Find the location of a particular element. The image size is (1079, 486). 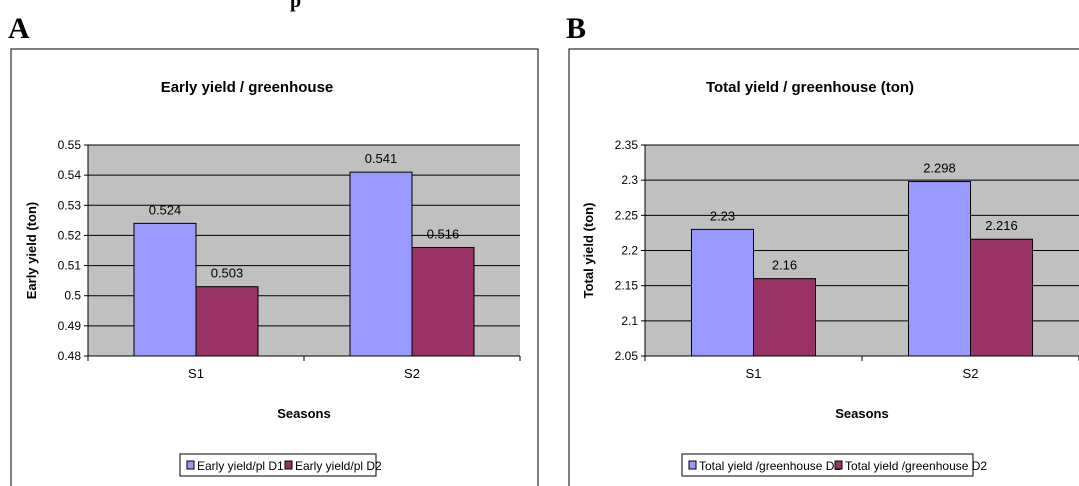

y-tick-label: 2.25 is located at coordinates (627, 215).